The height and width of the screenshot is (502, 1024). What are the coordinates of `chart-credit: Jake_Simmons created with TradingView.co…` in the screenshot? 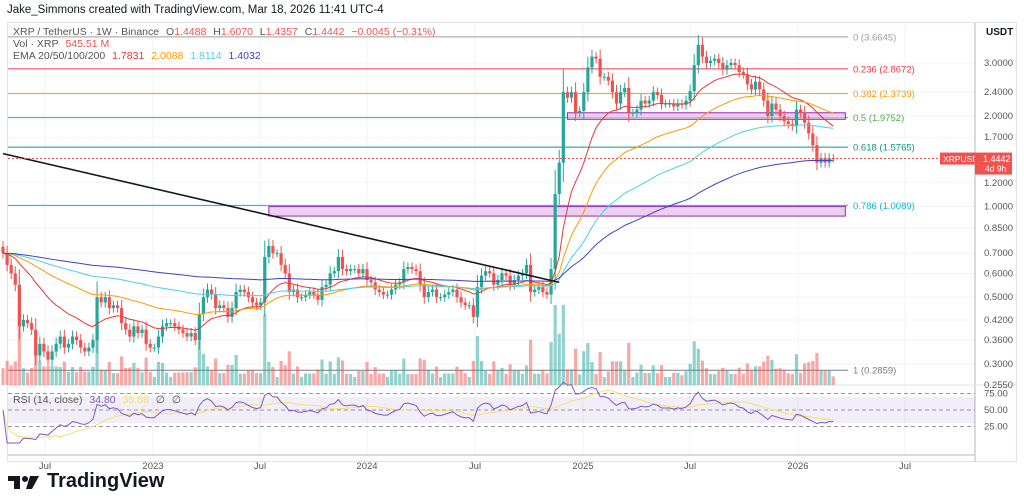 It's located at (195, 10).